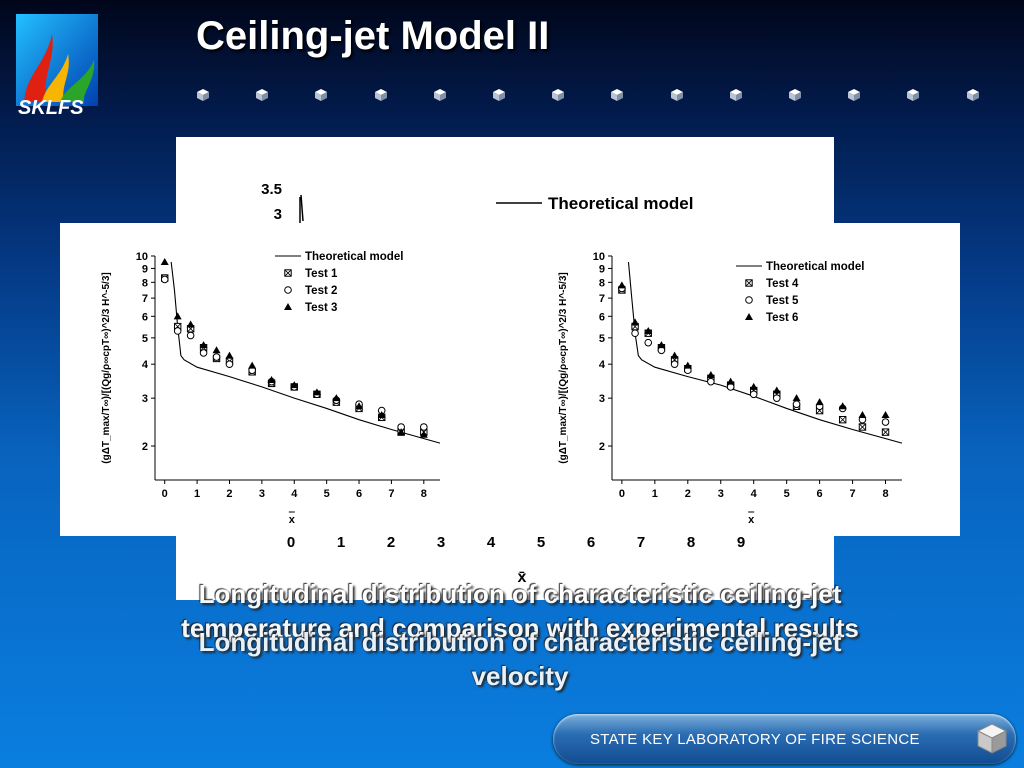  Describe the element at coordinates (992, 738) in the screenshot. I see `cube-icon` at that location.